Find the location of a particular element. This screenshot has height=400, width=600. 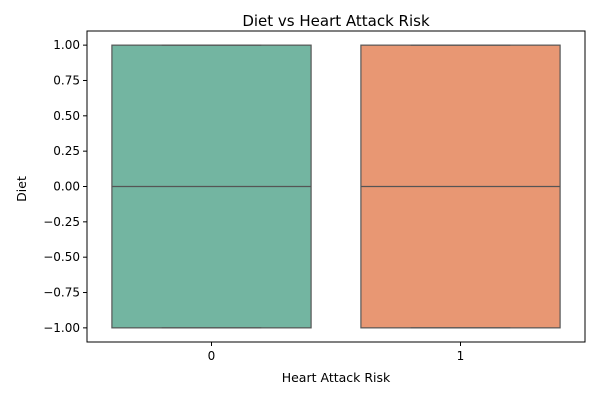

y-tick-label: 0.00 is located at coordinates (66, 187).